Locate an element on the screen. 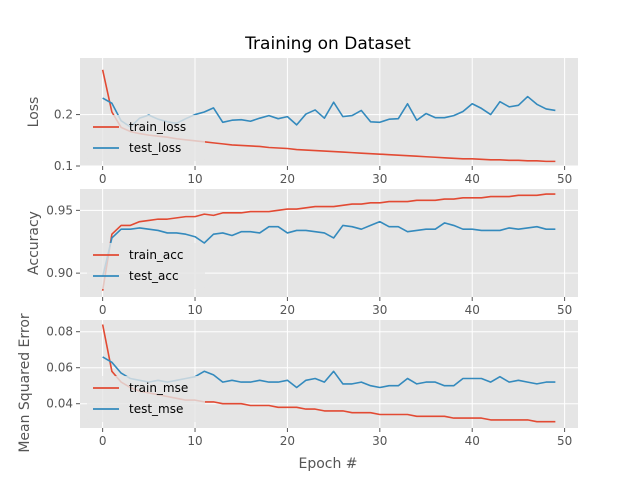 The height and width of the screenshot is (480, 640). legend-label: train_loss is located at coordinates (157, 127).